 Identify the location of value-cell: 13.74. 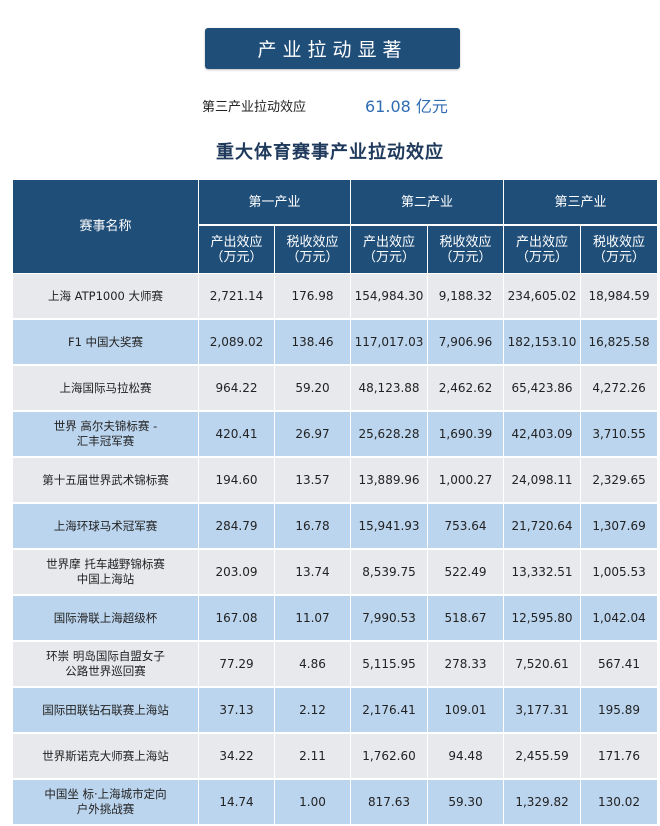
(312, 572).